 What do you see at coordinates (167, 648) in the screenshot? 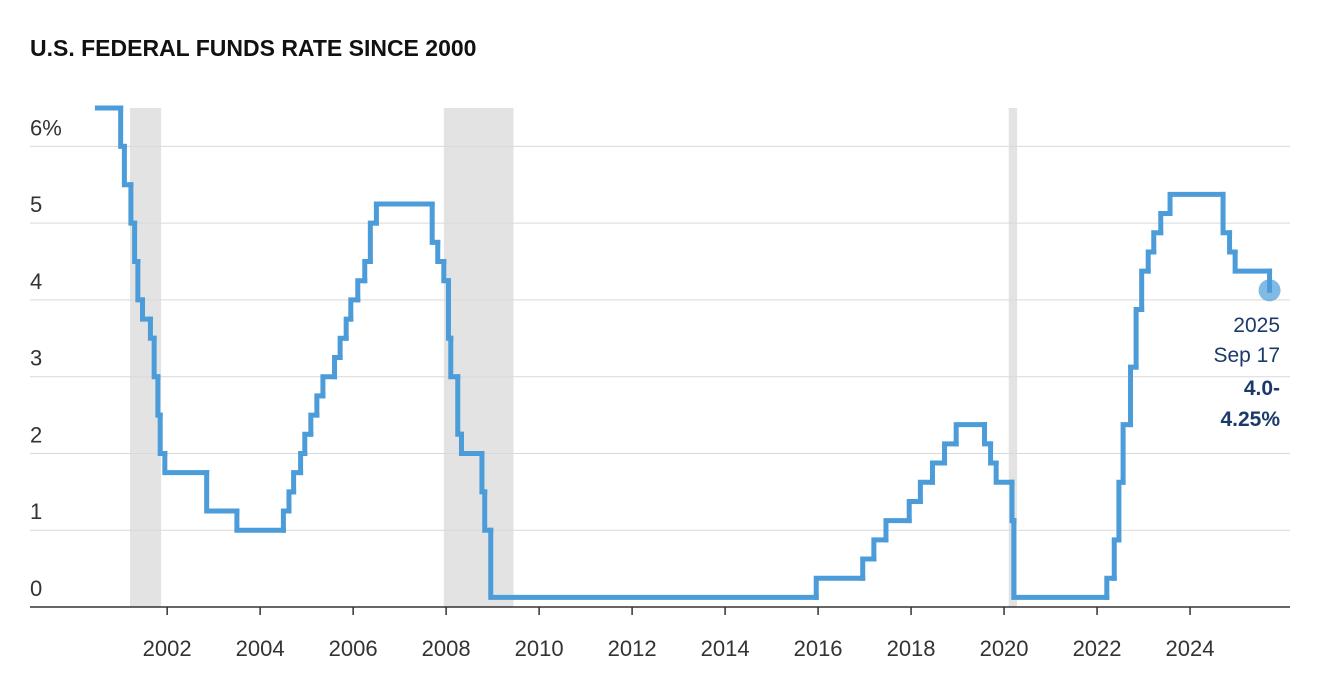
I see `x-tick-label: 2002` at bounding box center [167, 648].